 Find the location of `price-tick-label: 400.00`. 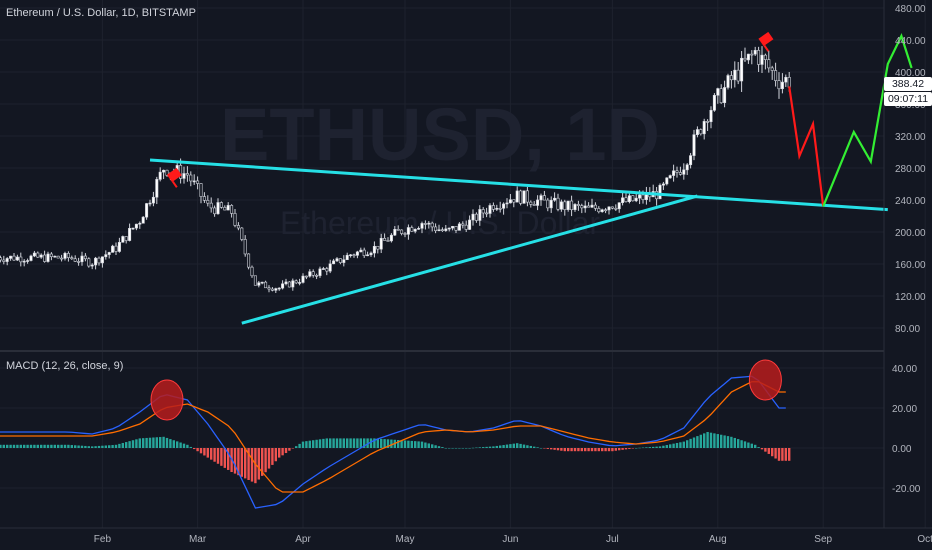

price-tick-label: 400.00 is located at coordinates (910, 73).